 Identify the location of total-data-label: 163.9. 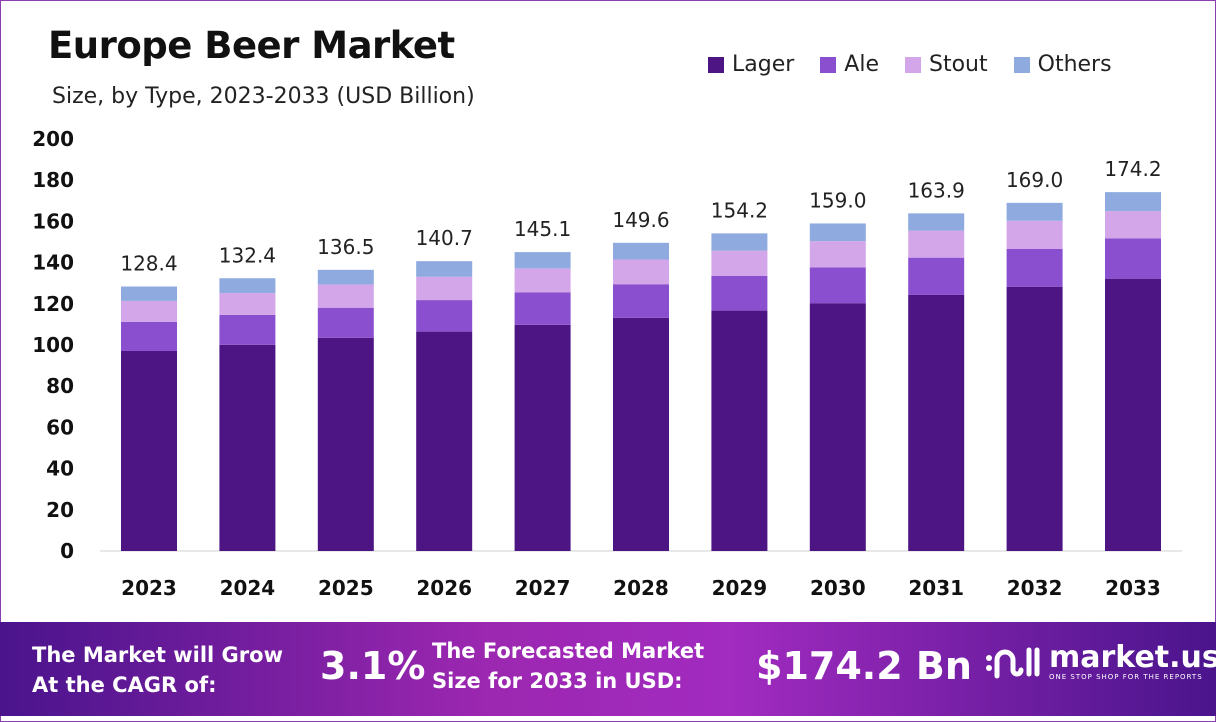
(936, 190).